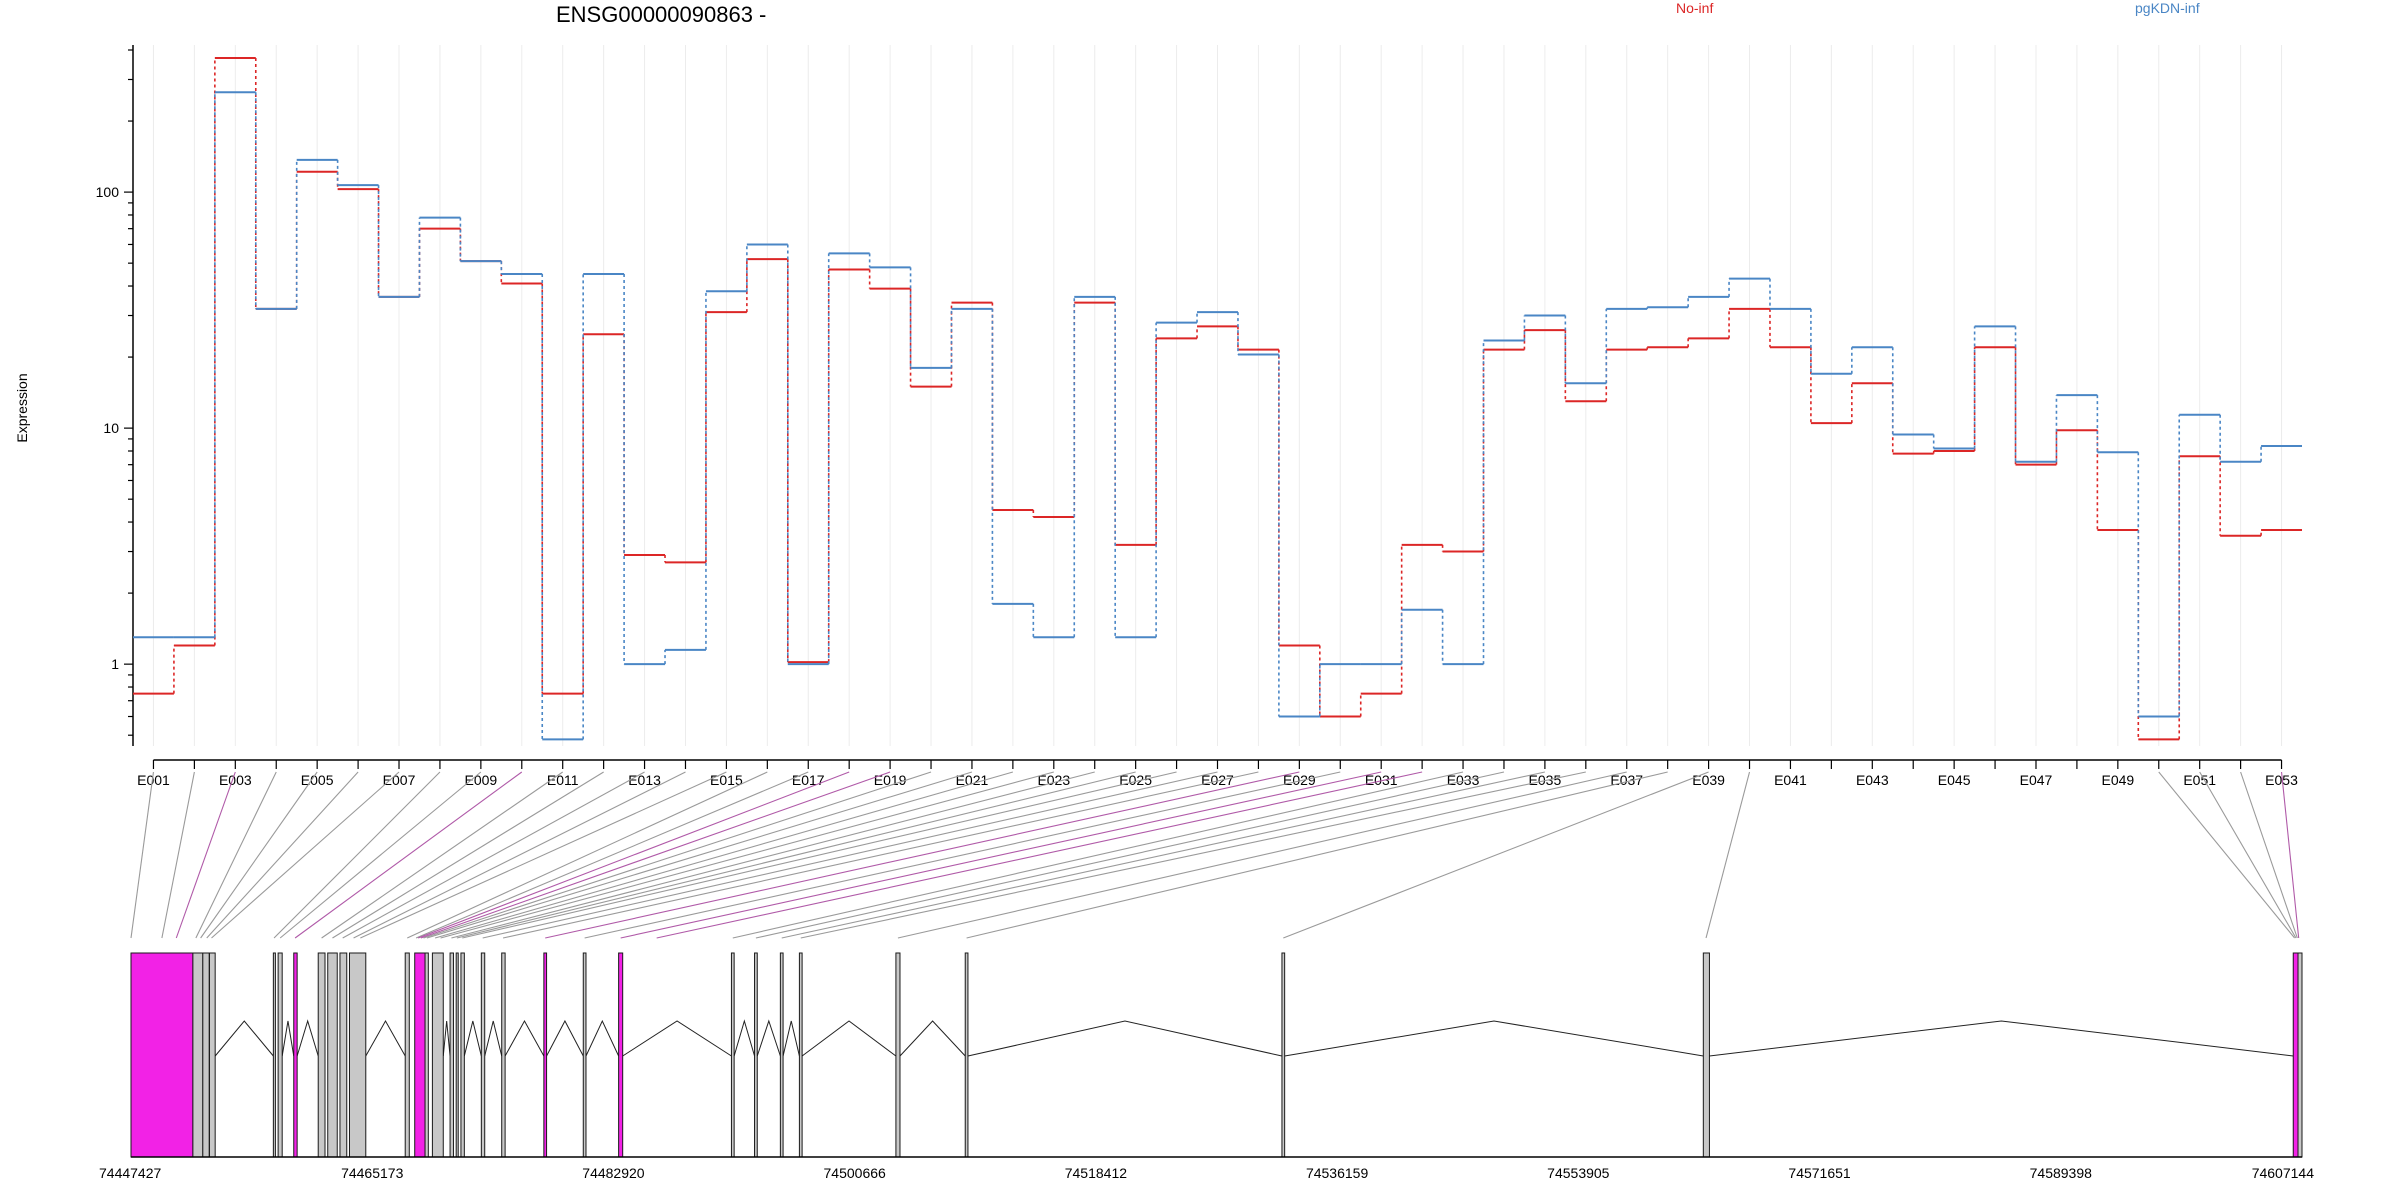 This screenshot has width=2400, height=1200. What do you see at coordinates (1695, 8) in the screenshot?
I see `legend-label-no-inf: No-inf` at bounding box center [1695, 8].